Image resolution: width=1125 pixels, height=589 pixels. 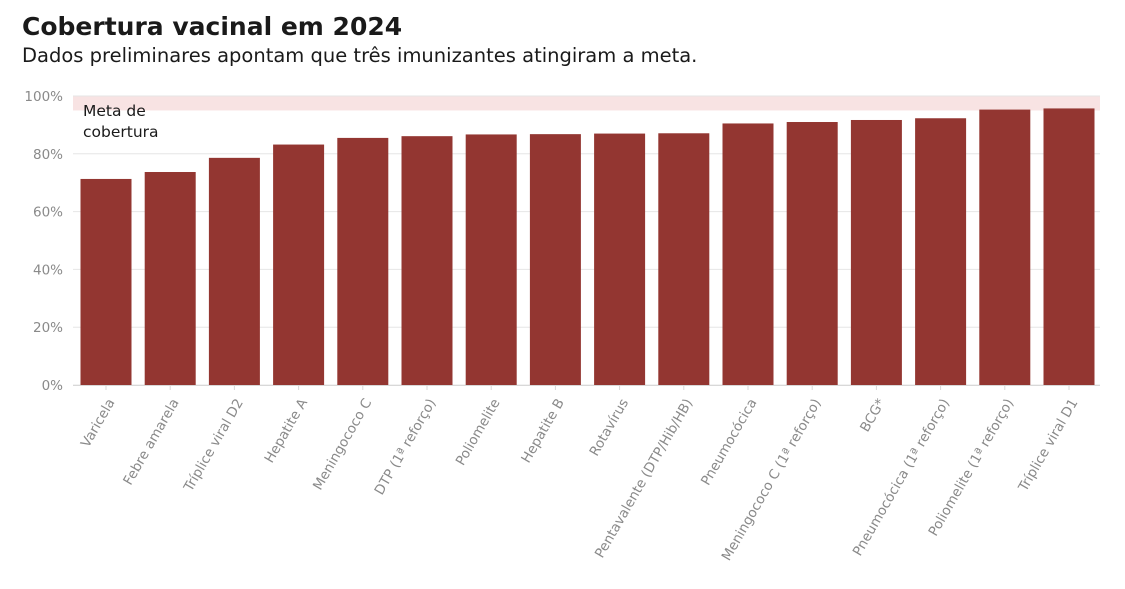 I want to click on target-band-label-line: cobertura, so click(x=121, y=132).